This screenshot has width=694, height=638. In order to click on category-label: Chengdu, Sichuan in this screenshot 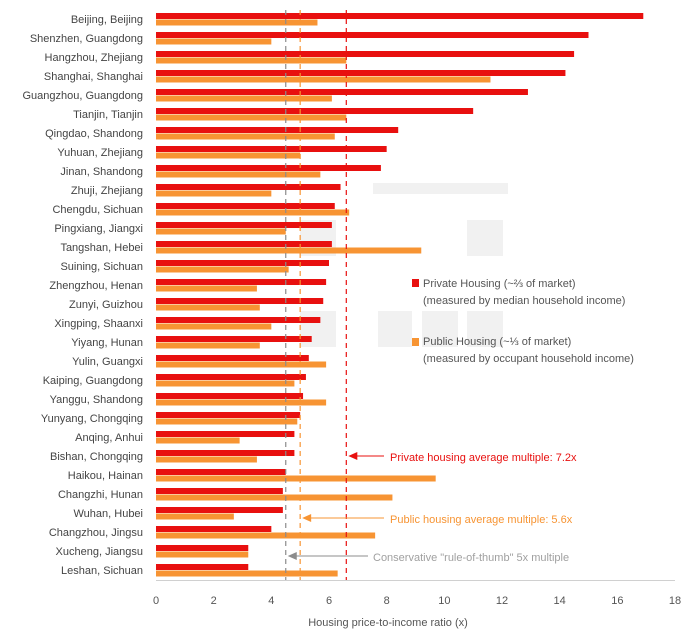, I will do `click(97, 210)`.